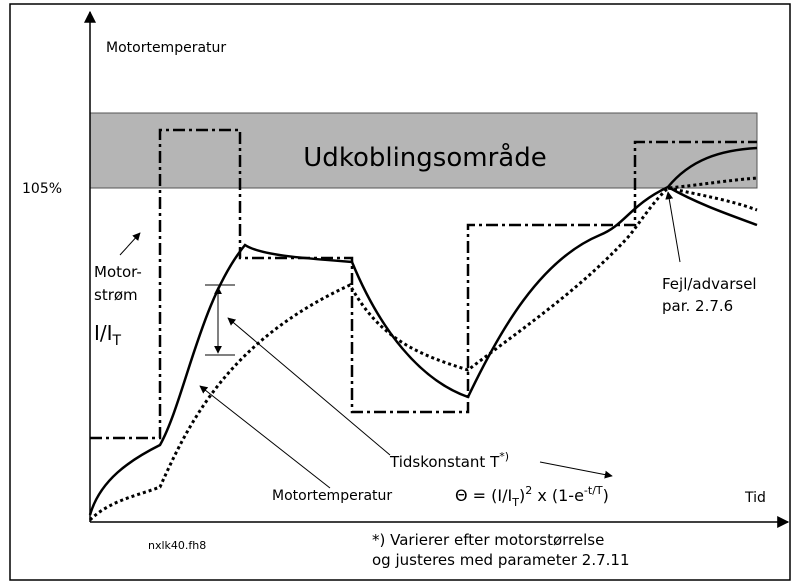 The image size is (800, 588). I want to click on temperature-dotted-branch, so click(712, 199).